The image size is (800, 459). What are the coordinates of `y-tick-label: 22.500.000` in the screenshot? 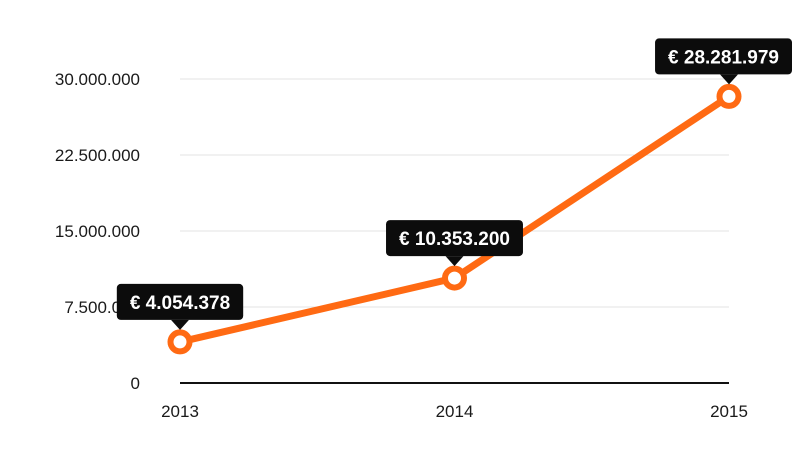 It's located at (97, 155).